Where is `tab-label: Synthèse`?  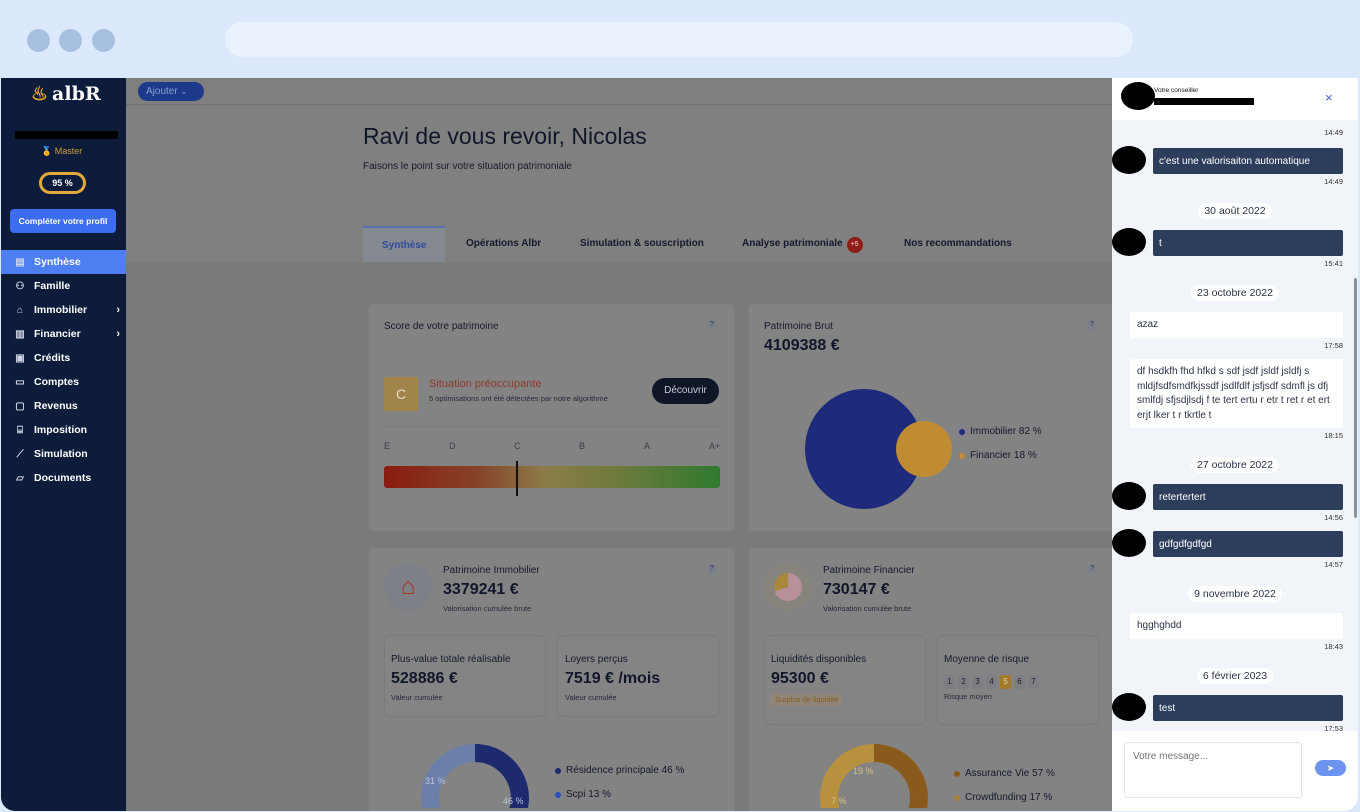
tab-label: Synthèse is located at coordinates (404, 245).